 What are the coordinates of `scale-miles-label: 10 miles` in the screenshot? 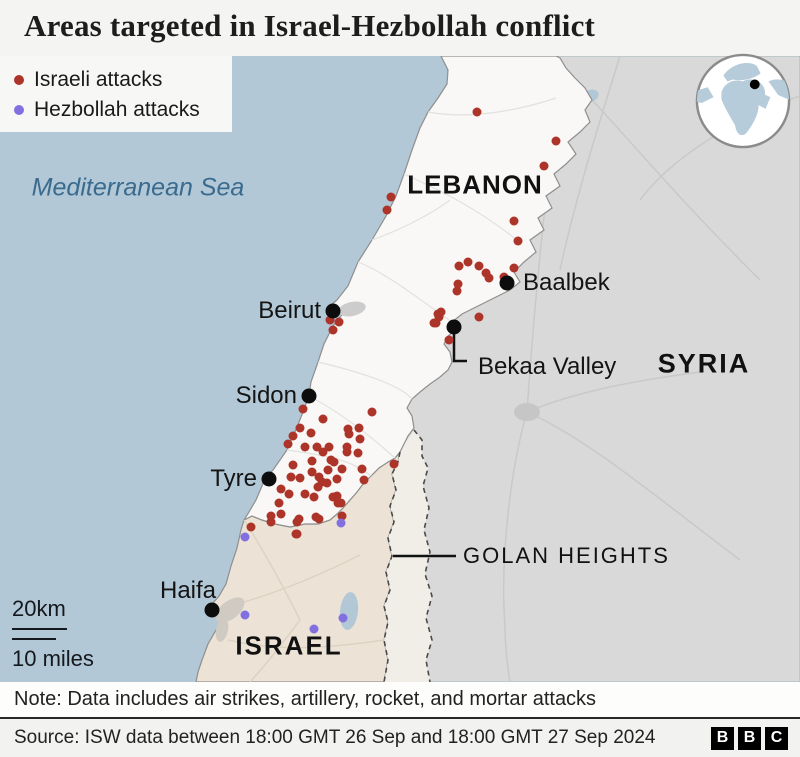 It's located at (53, 658).